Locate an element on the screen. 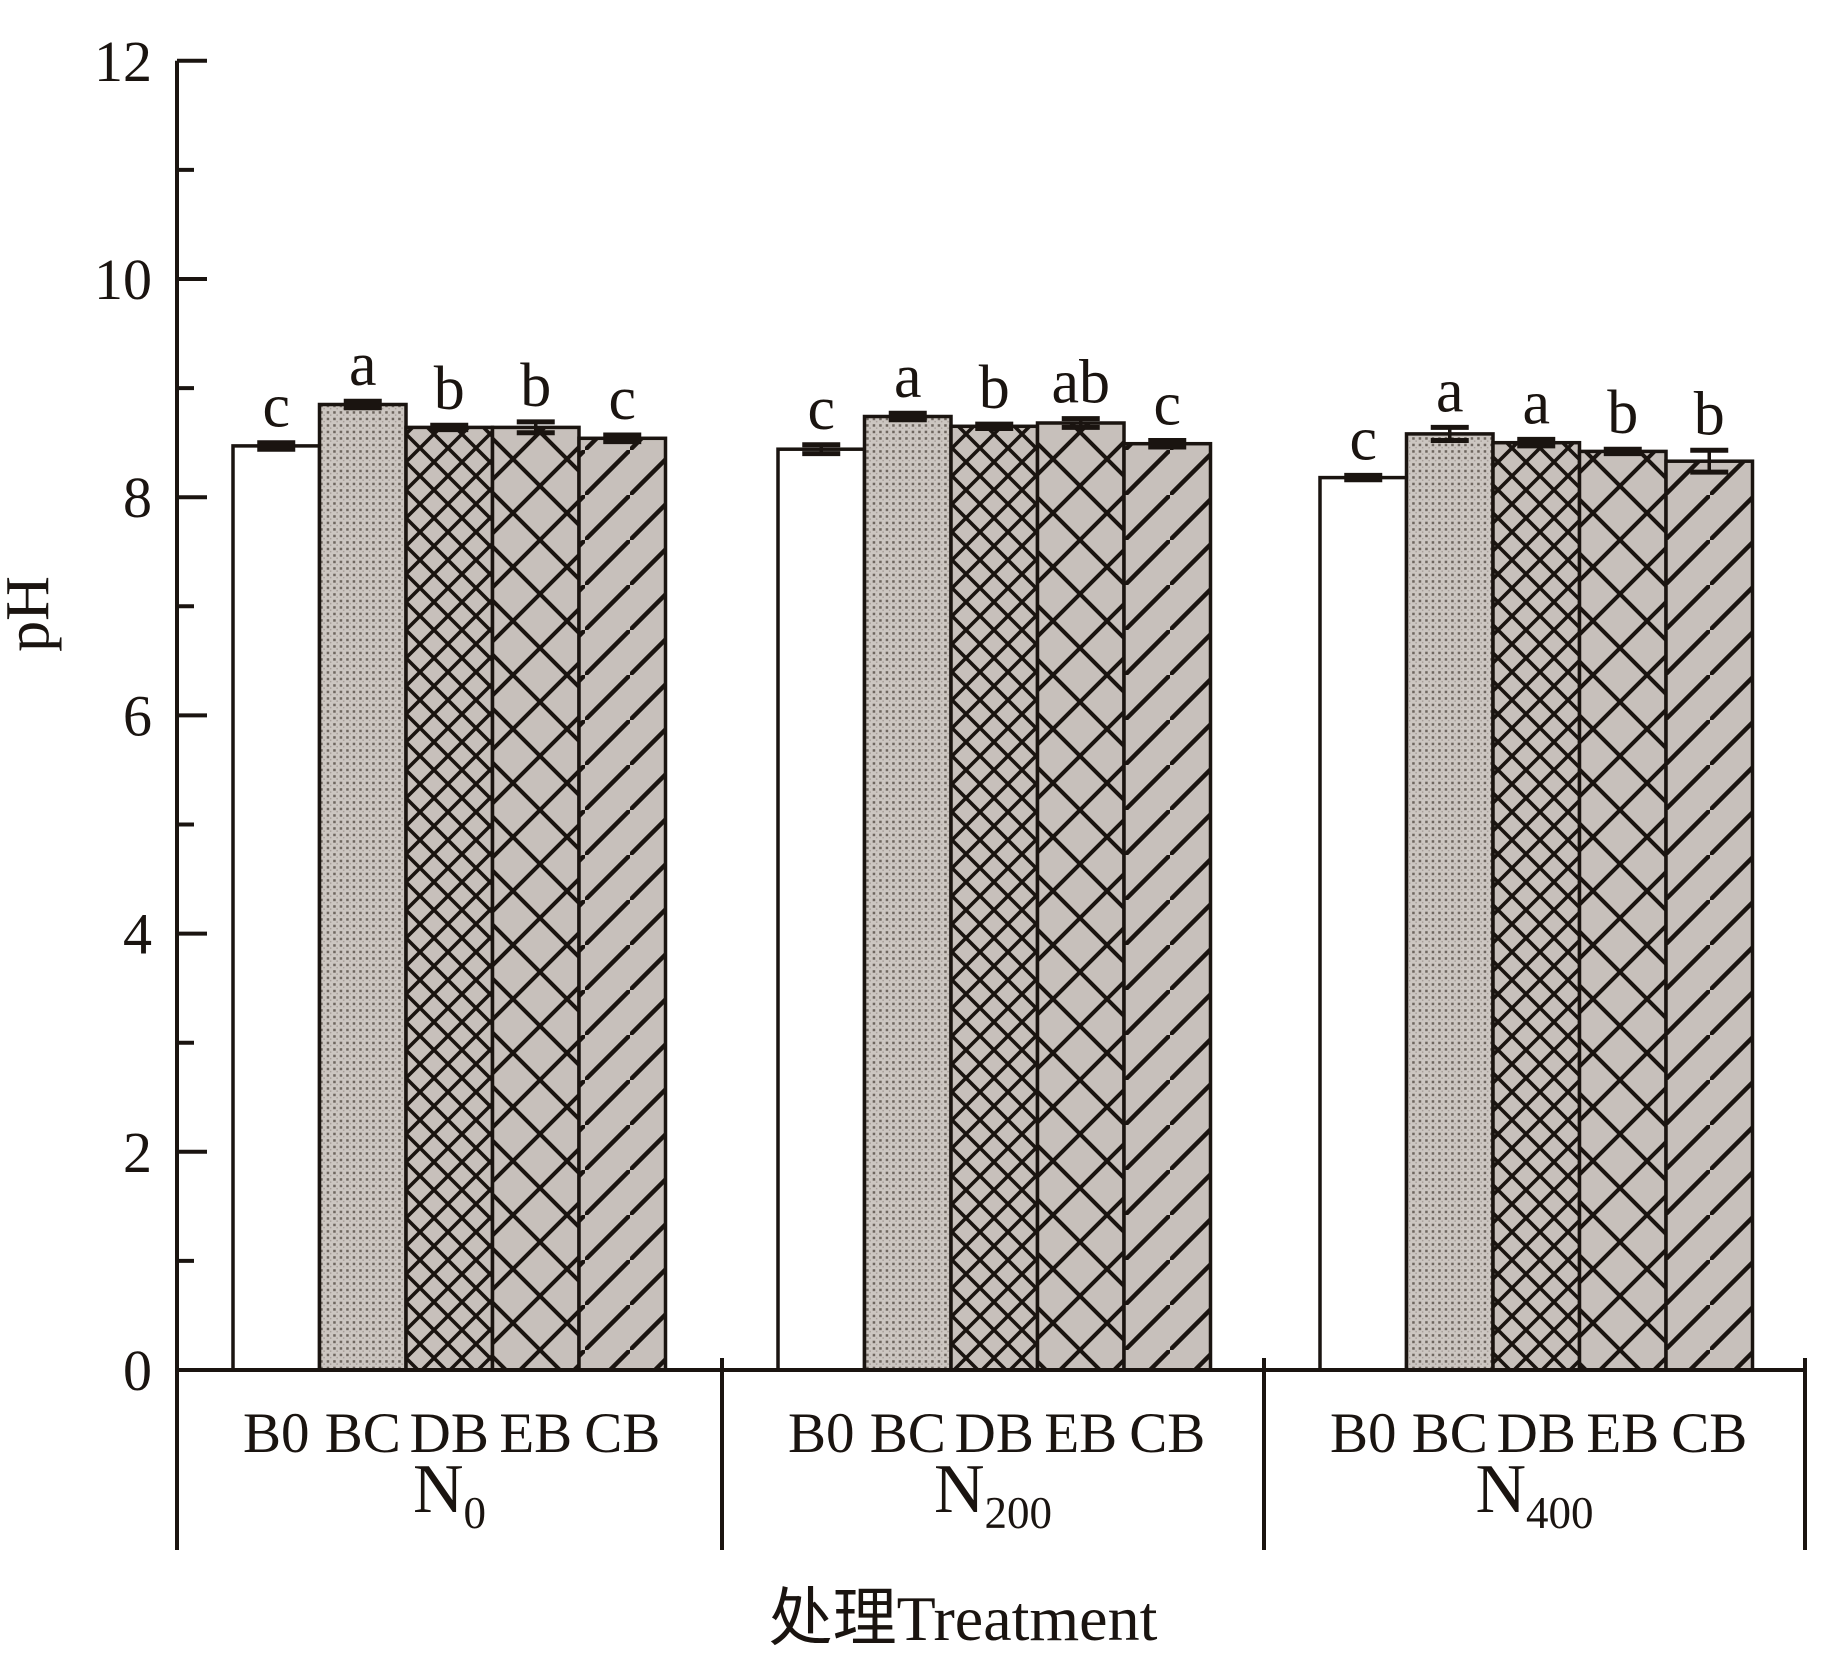  y-tick-label: 2 is located at coordinates (137, 1152).